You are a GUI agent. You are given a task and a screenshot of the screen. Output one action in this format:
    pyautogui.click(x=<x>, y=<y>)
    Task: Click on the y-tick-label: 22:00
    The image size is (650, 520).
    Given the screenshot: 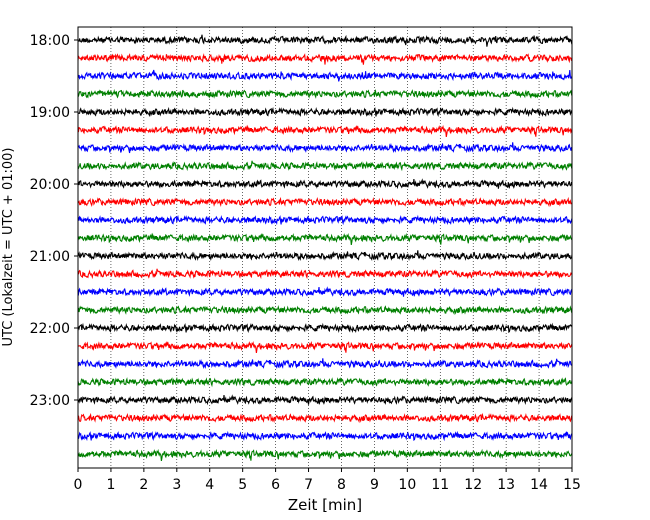 What is the action you would take?
    pyautogui.click(x=50, y=329)
    